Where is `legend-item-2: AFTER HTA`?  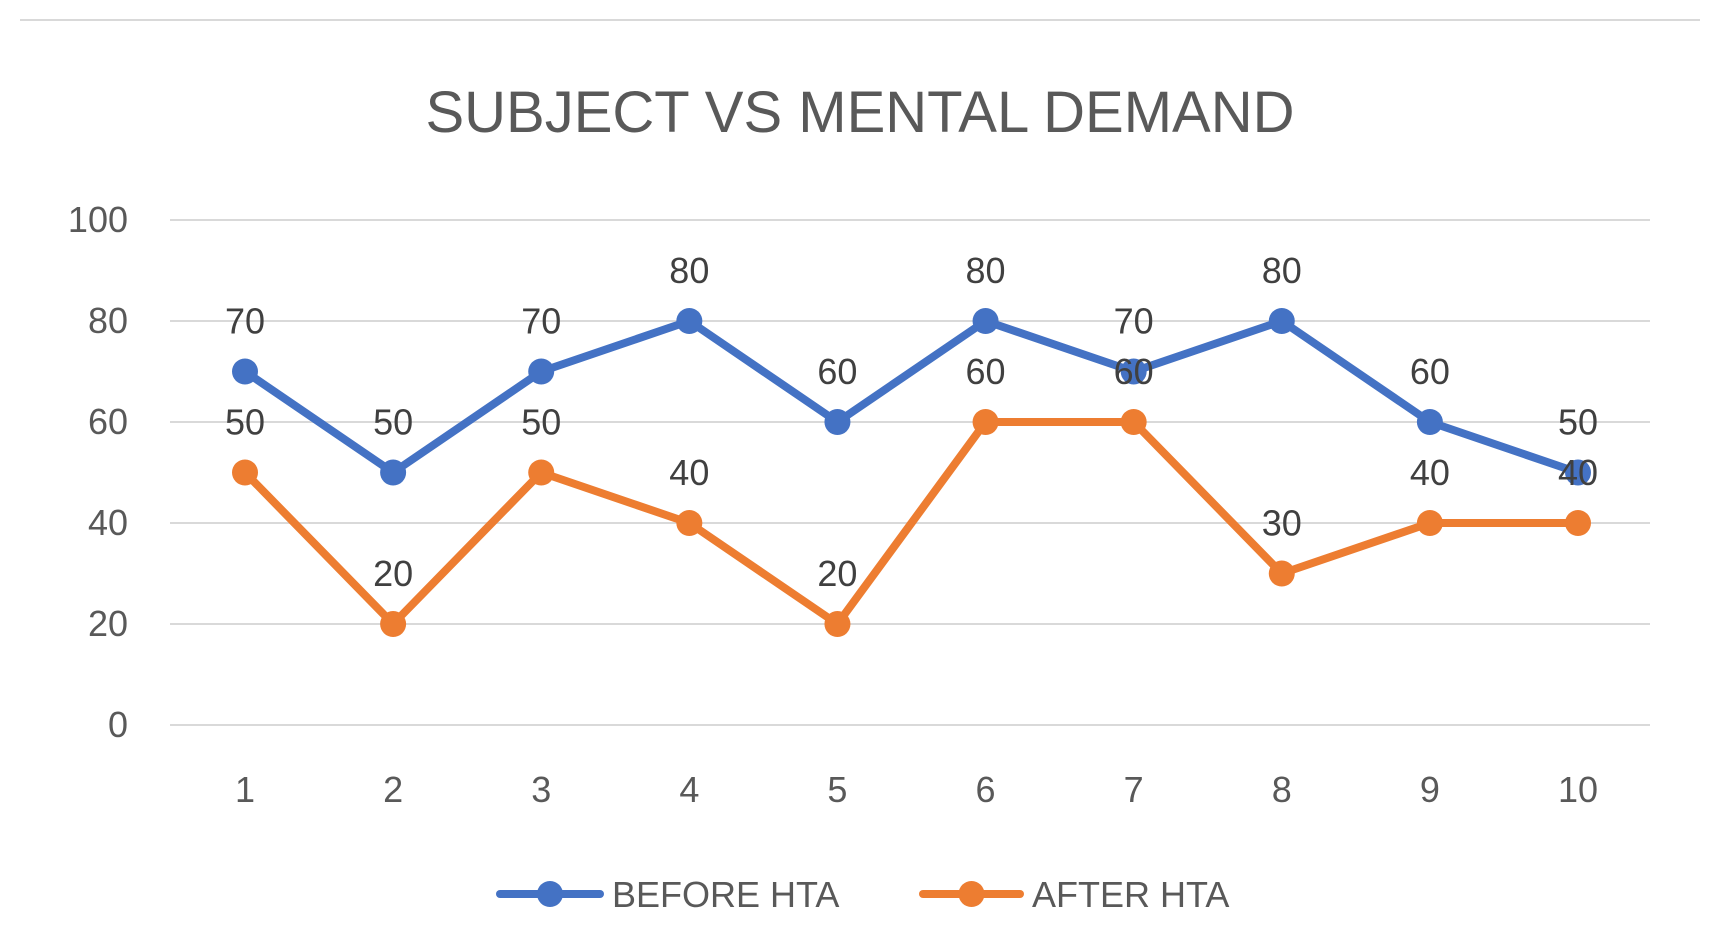 legend-item-2: AFTER HTA is located at coordinates (1074, 894).